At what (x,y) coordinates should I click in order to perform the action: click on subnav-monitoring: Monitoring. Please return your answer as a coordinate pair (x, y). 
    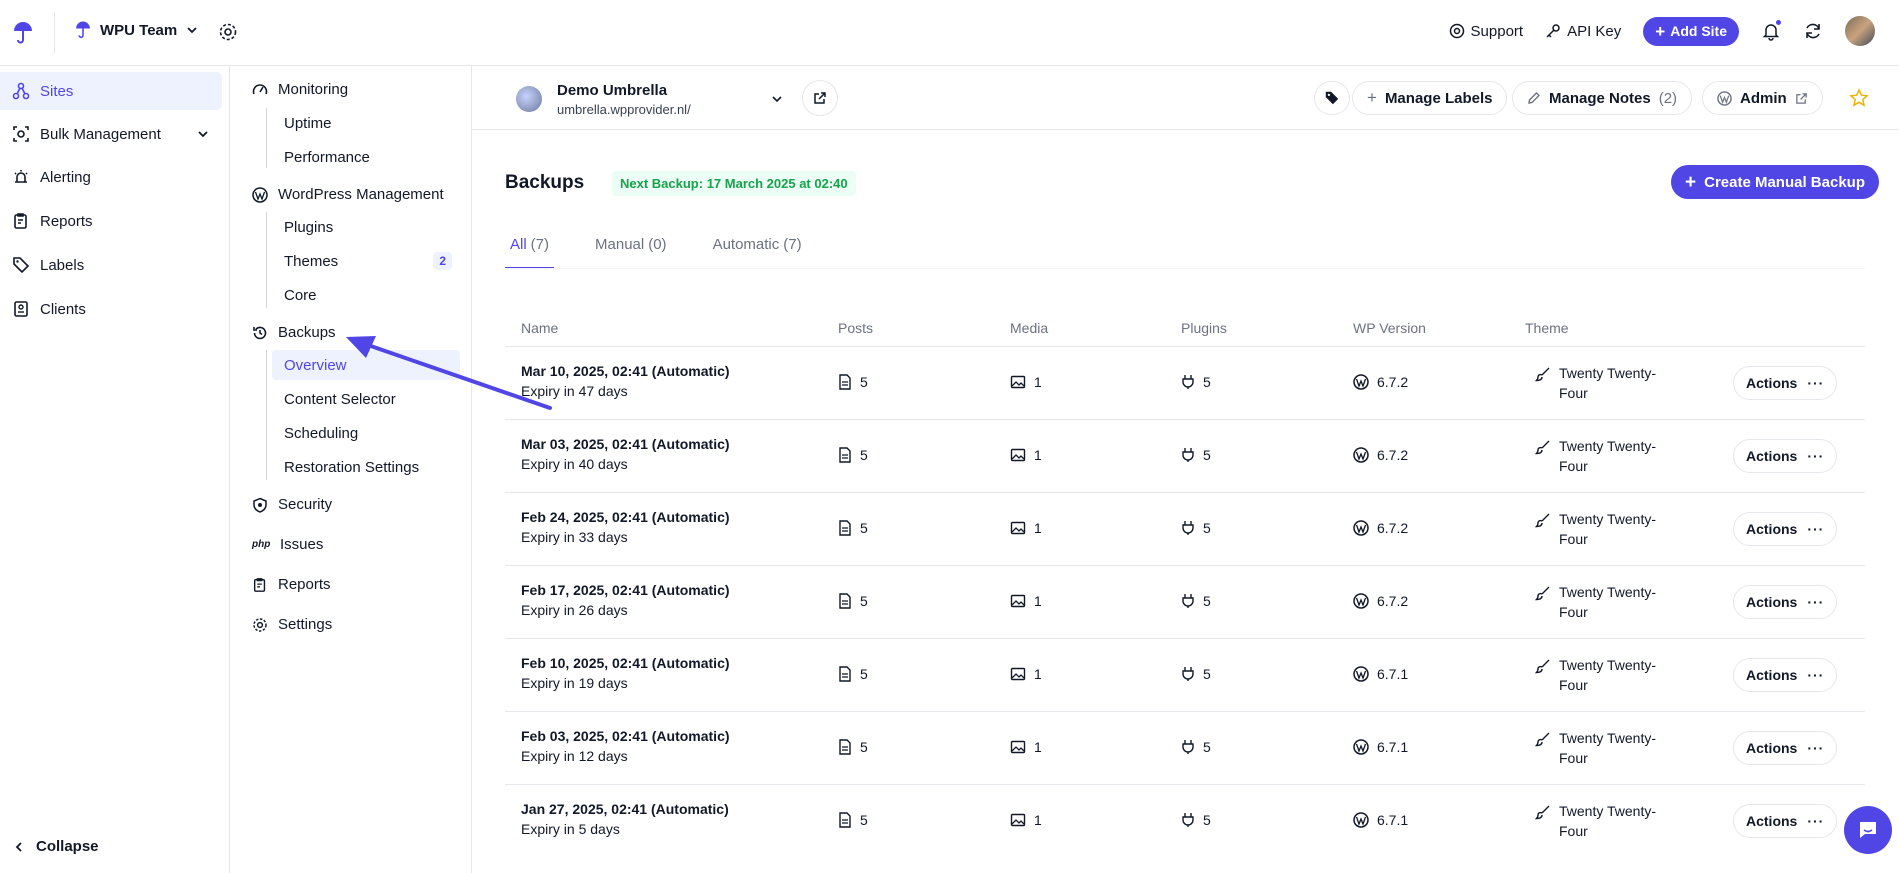
    Looking at the image, I should click on (300, 89).